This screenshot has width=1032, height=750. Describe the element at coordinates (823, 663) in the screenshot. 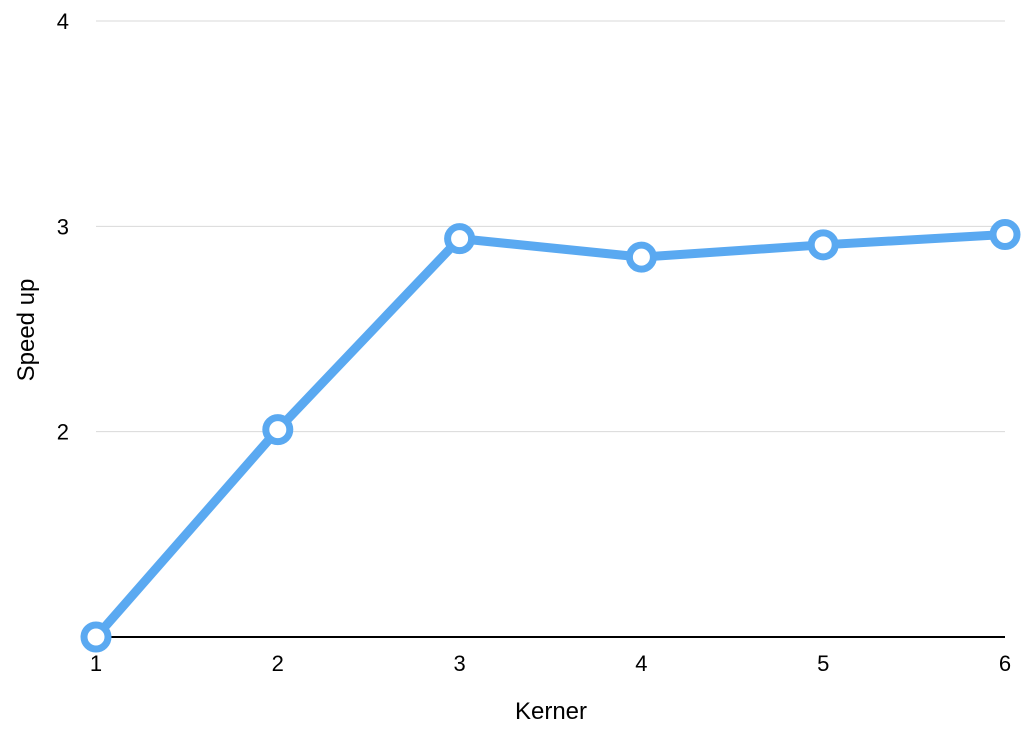

I see `x-tick-label: 5` at that location.